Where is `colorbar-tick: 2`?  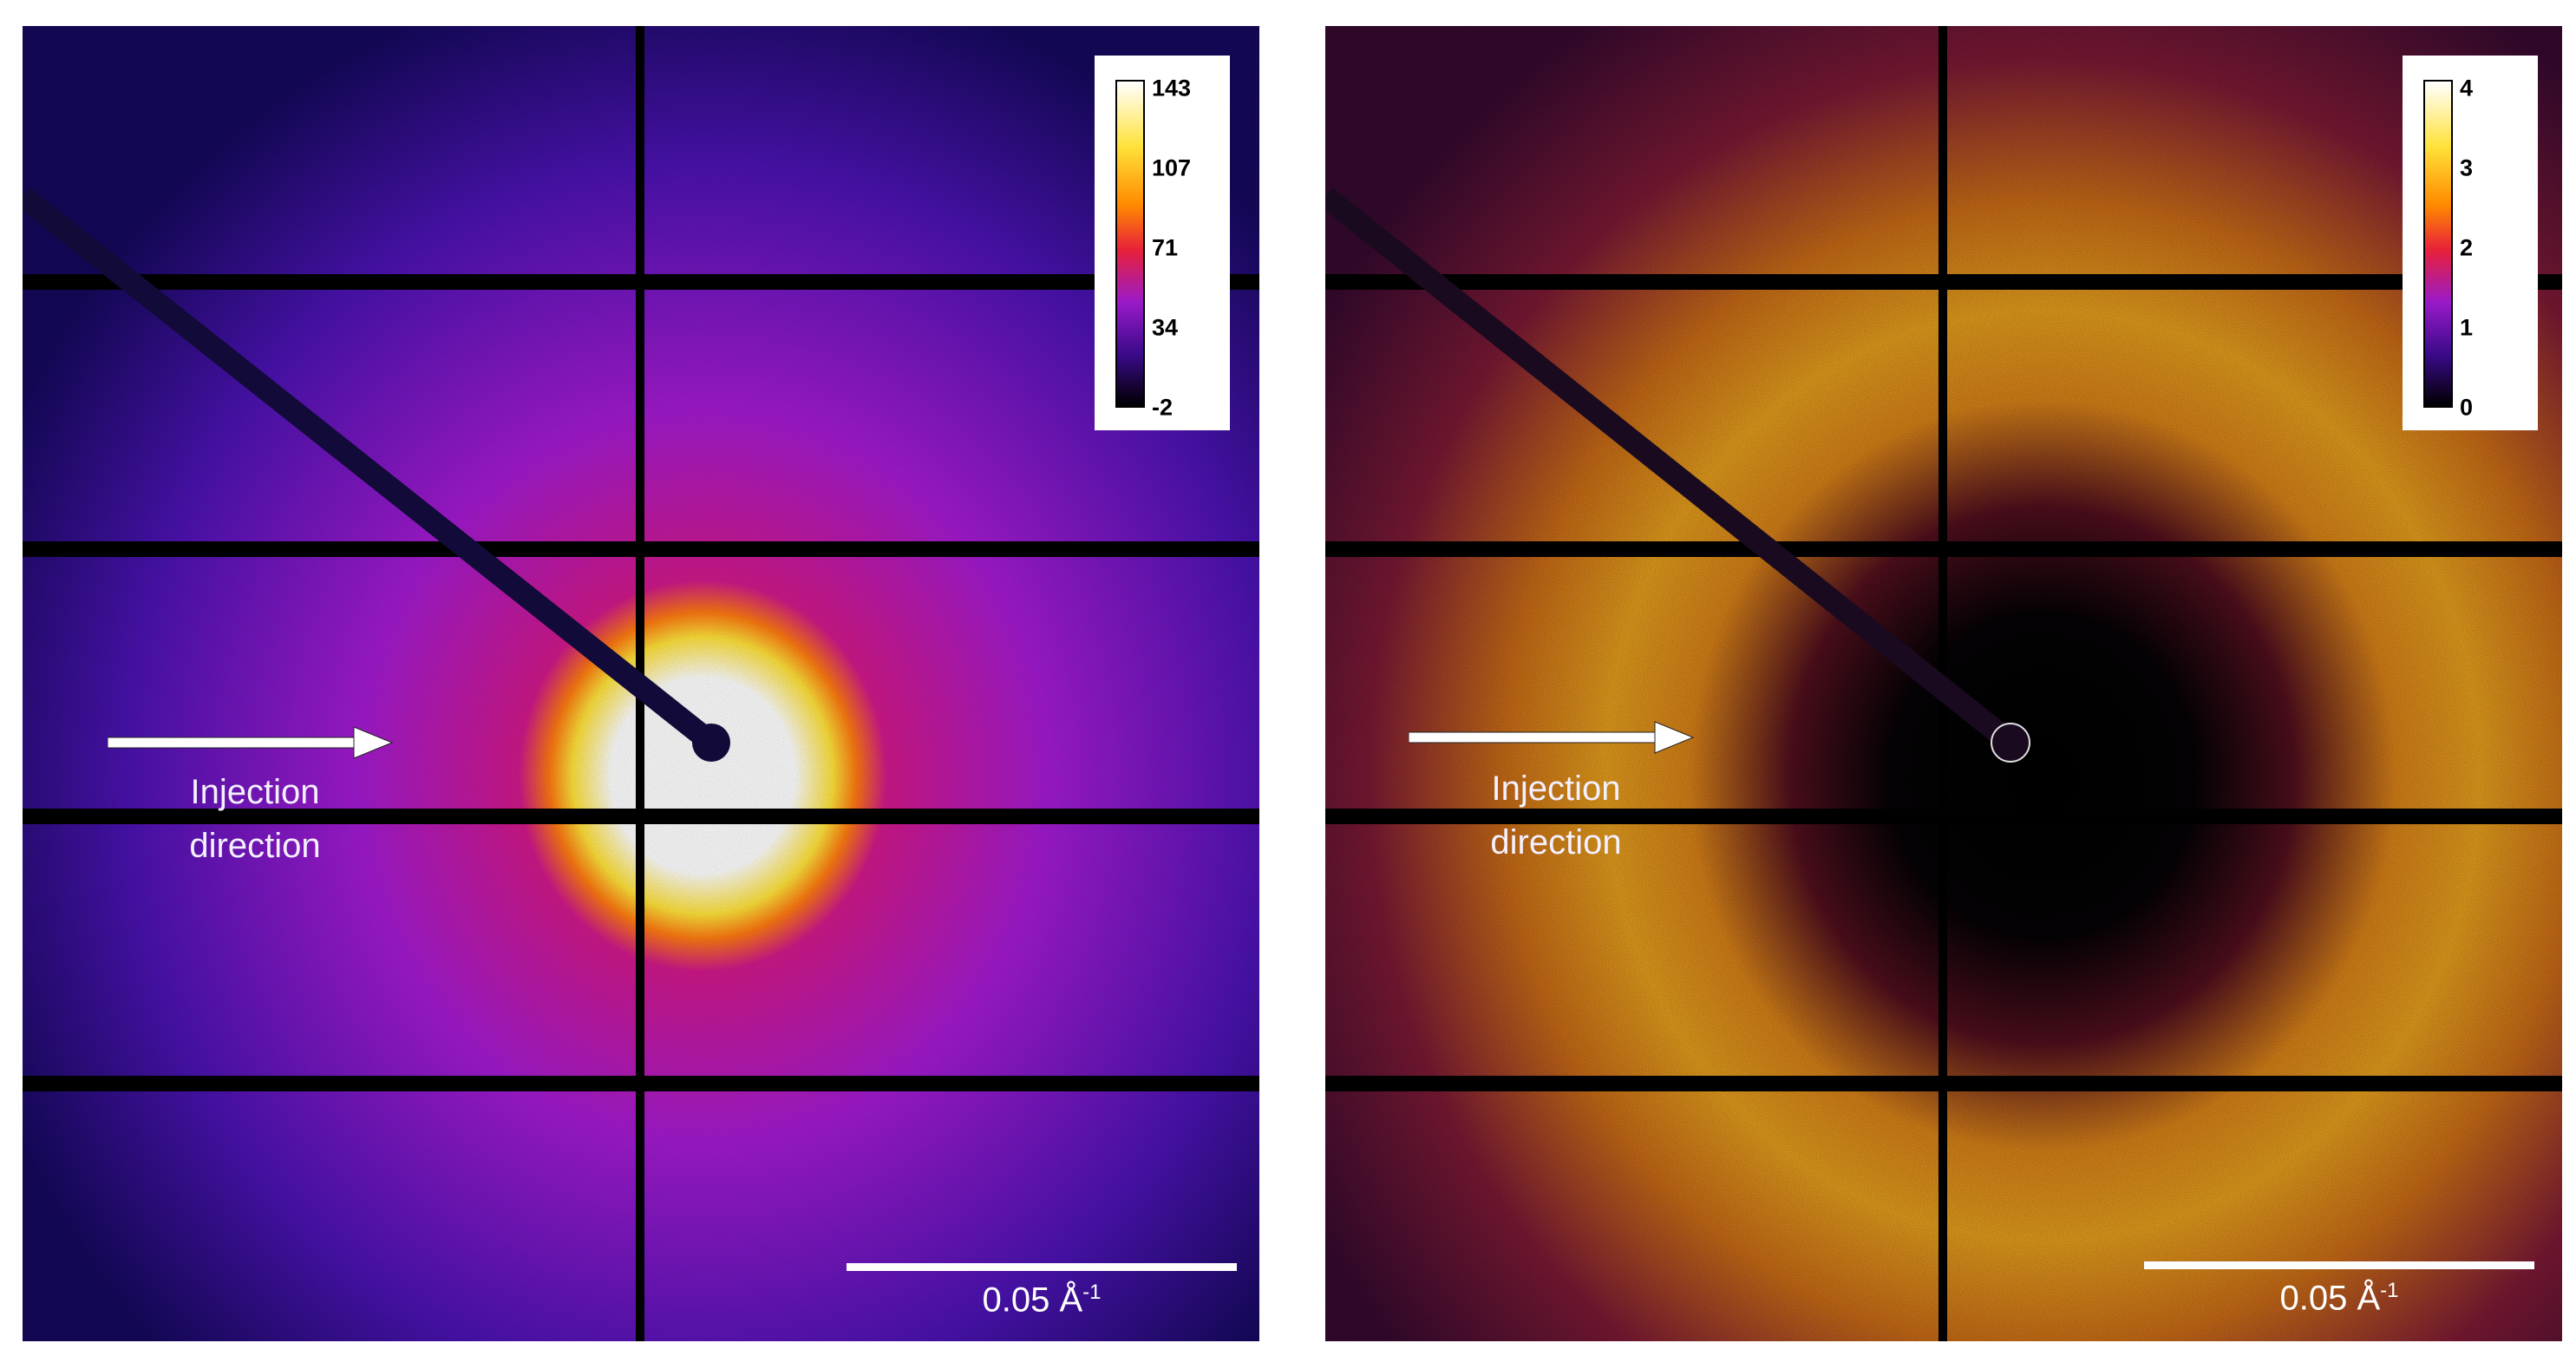 colorbar-tick: 2 is located at coordinates (2467, 247).